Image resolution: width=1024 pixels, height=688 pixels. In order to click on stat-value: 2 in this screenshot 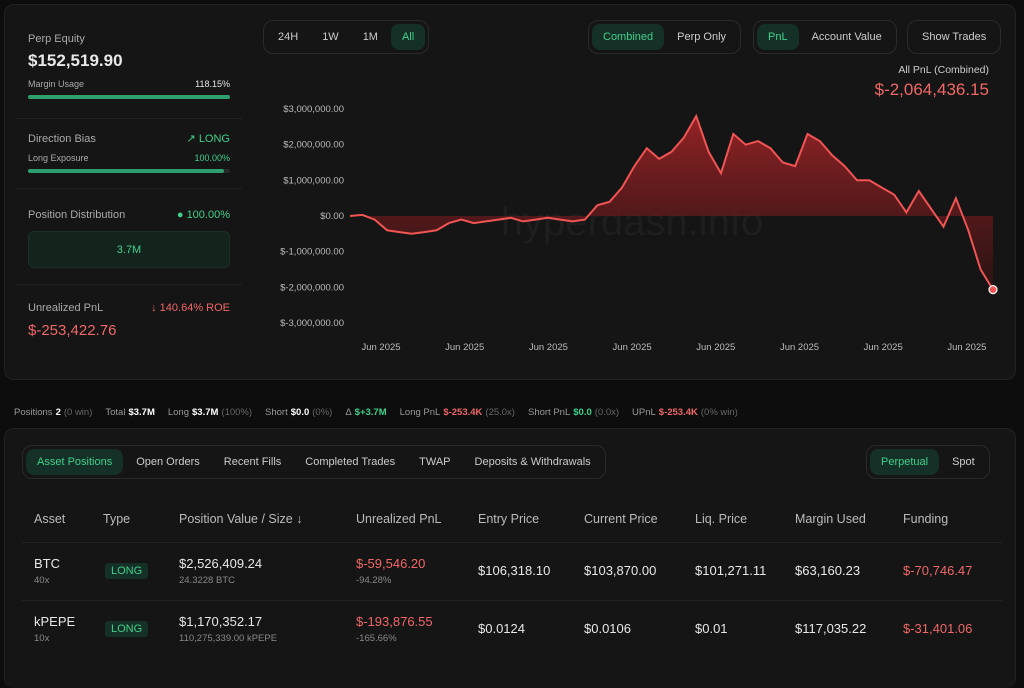, I will do `click(58, 412)`.